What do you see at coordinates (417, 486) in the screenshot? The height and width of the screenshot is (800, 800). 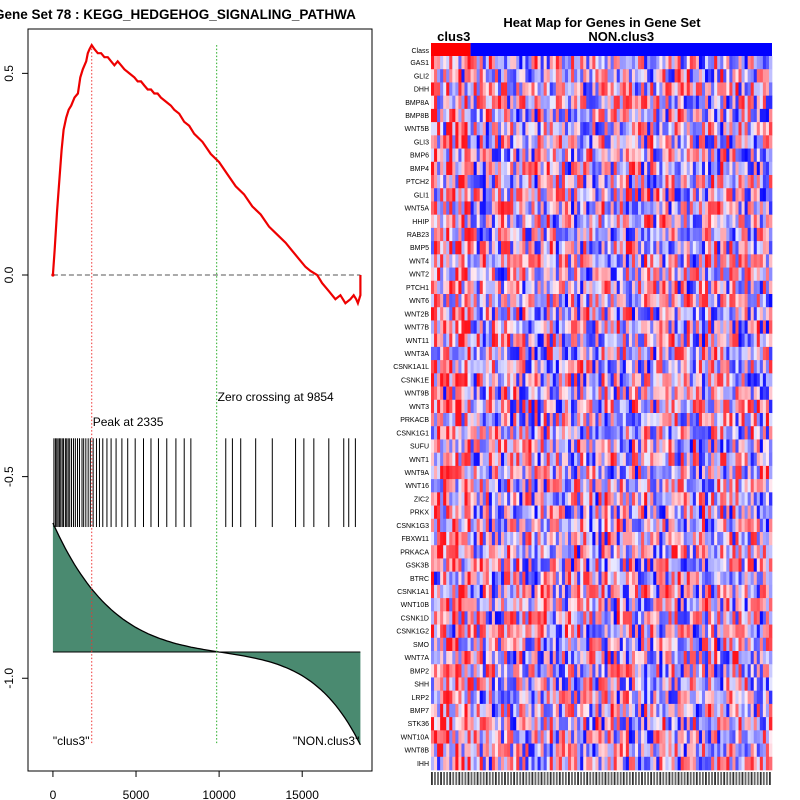 I see `gene-label: WNT16` at bounding box center [417, 486].